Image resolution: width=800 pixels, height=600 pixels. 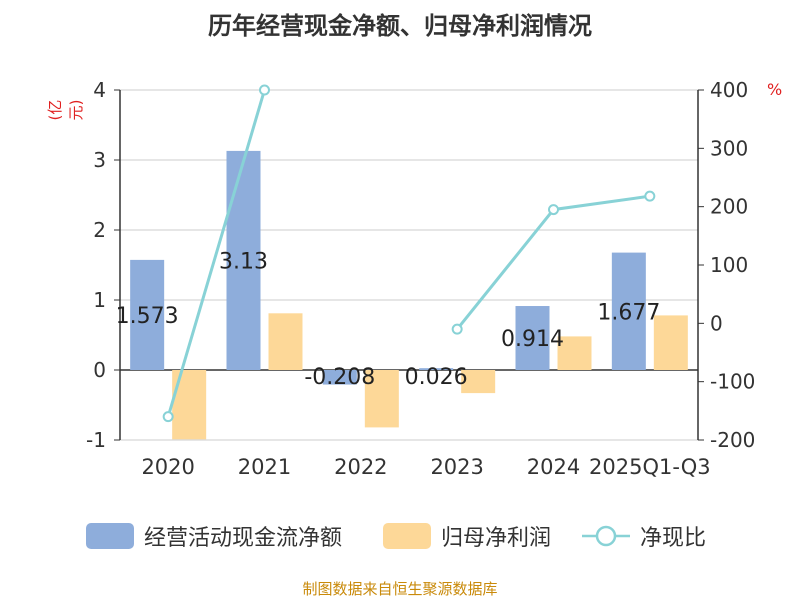 I want to click on legend-swatch-ratio, so click(x=606, y=536).